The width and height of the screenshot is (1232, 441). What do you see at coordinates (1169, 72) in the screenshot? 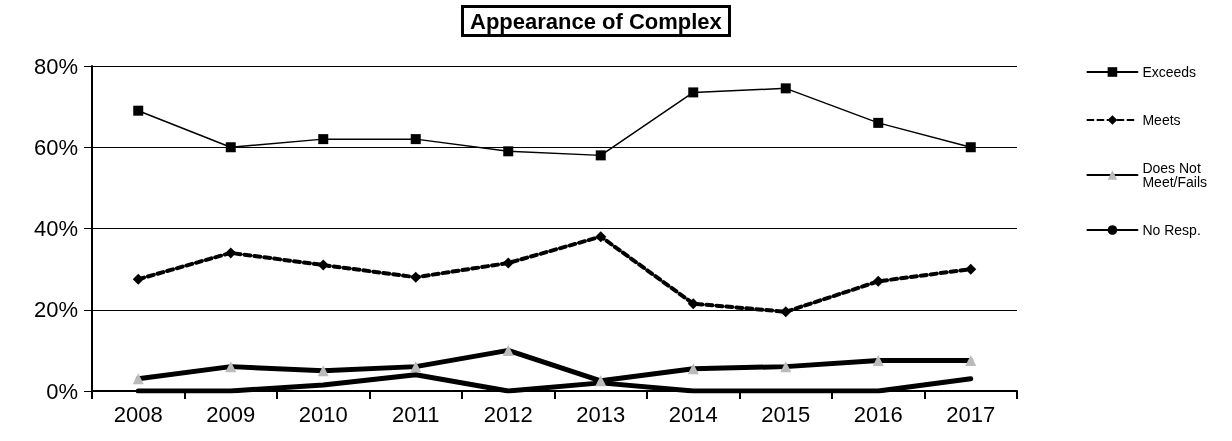
I see `legend-label: Exceeds` at bounding box center [1169, 72].